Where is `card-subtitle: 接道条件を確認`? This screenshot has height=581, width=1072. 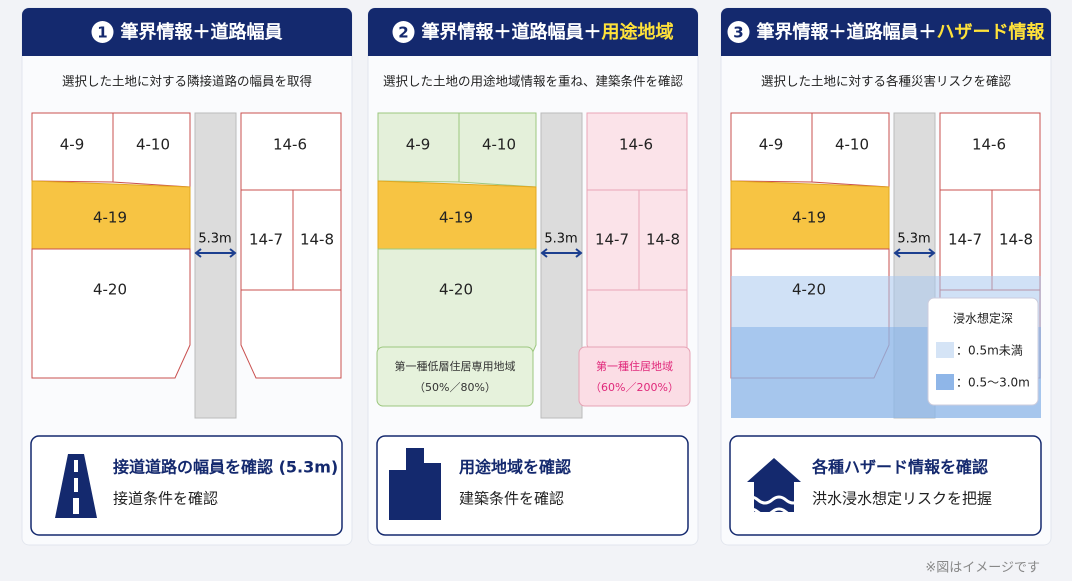 card-subtitle: 接道条件を確認 is located at coordinates (165, 499).